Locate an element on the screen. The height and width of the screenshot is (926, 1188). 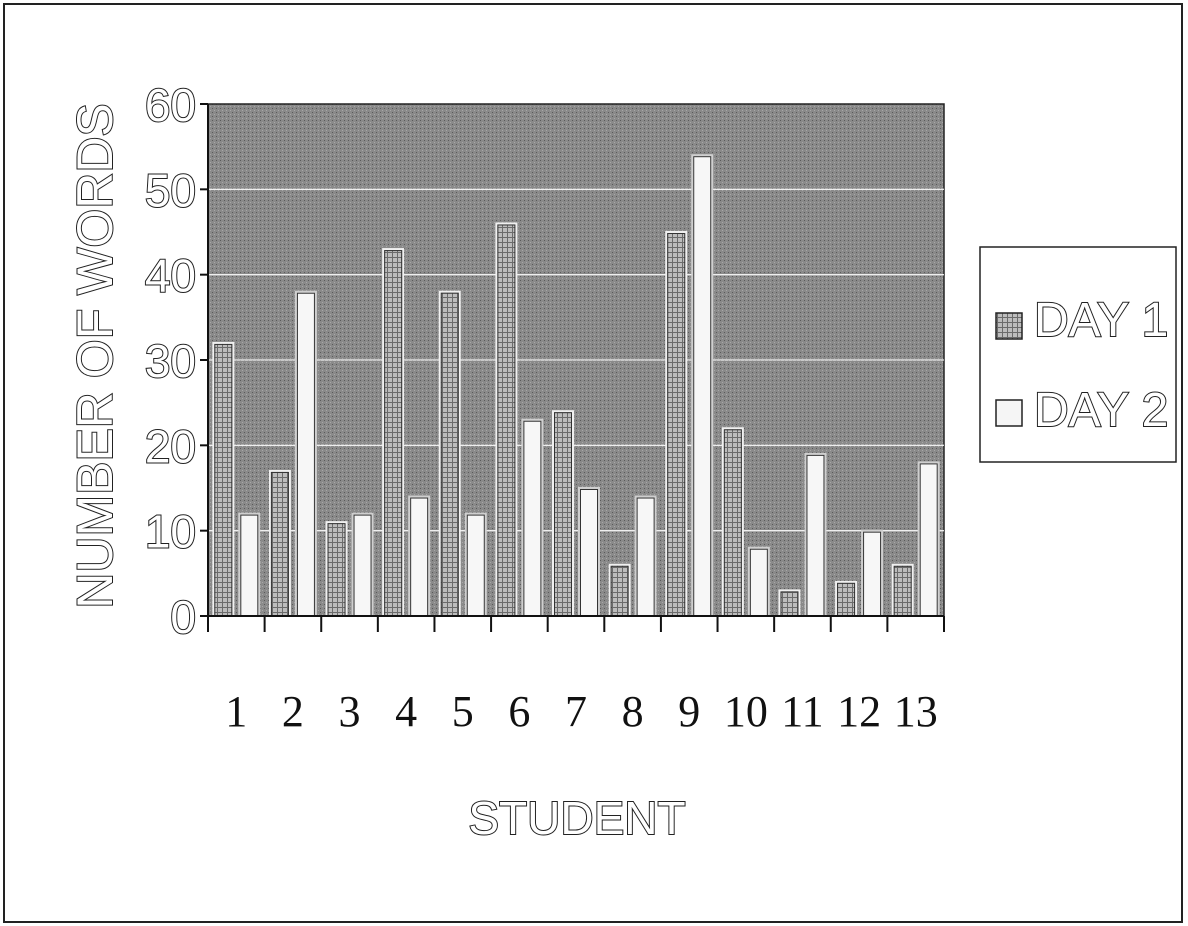
x-tick-label: 7 is located at coordinates (576, 711).